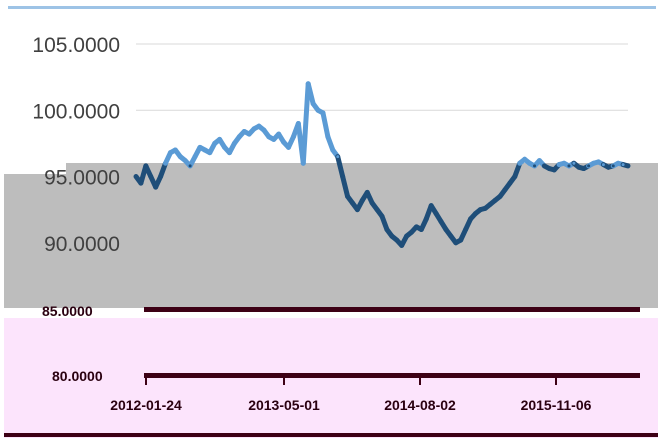 Image resolution: width=658 pixels, height=438 pixels. Describe the element at coordinates (420, 405) in the screenshot. I see `x-tick-label: 2014-08-02` at that location.